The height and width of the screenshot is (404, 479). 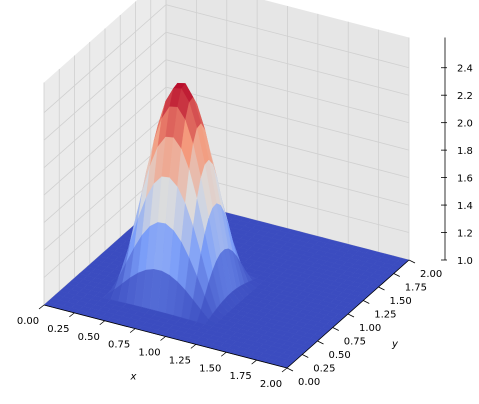 I want to click on z-tick-label: 1.8, so click(x=465, y=151).